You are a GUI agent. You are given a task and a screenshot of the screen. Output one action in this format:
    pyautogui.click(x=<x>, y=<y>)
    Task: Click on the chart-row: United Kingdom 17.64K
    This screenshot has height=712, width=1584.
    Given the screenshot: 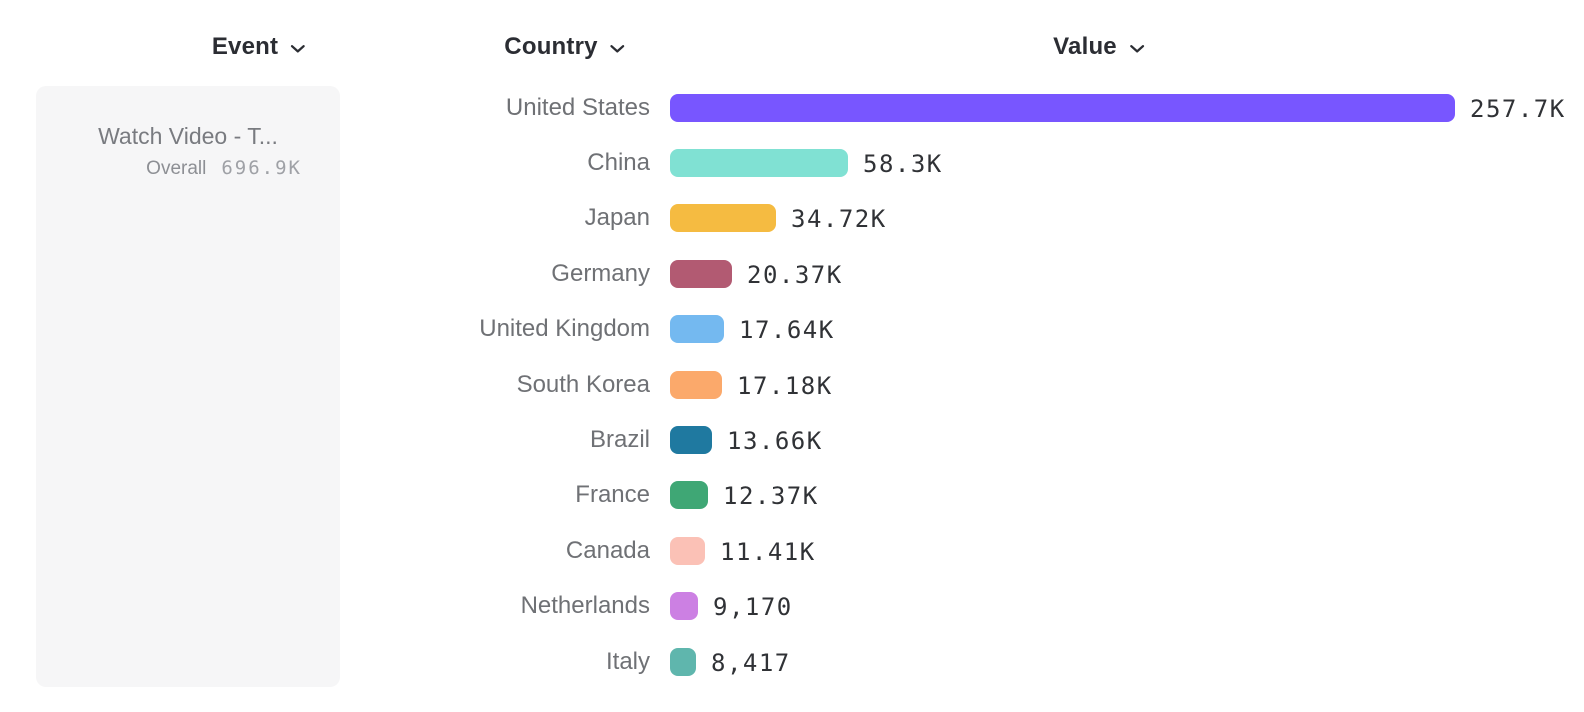 What is the action you would take?
    pyautogui.click(x=792, y=330)
    